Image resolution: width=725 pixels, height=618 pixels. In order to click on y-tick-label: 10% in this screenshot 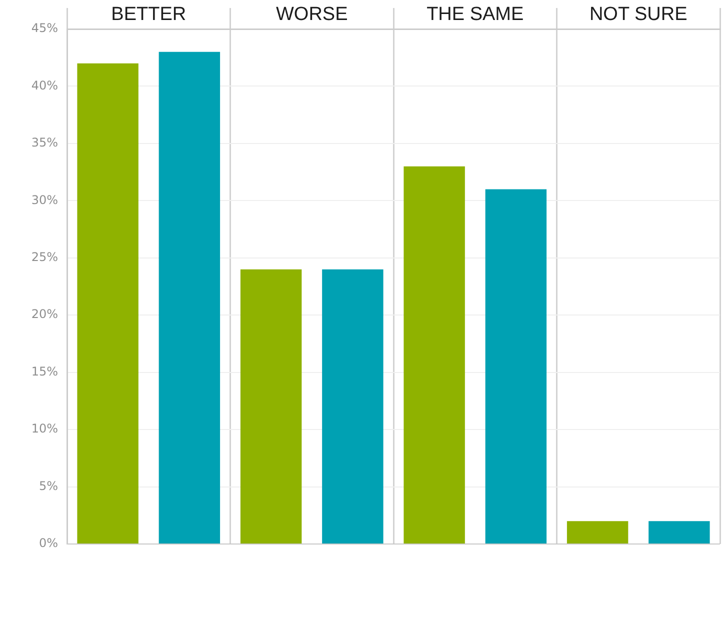, I will do `click(44, 429)`.